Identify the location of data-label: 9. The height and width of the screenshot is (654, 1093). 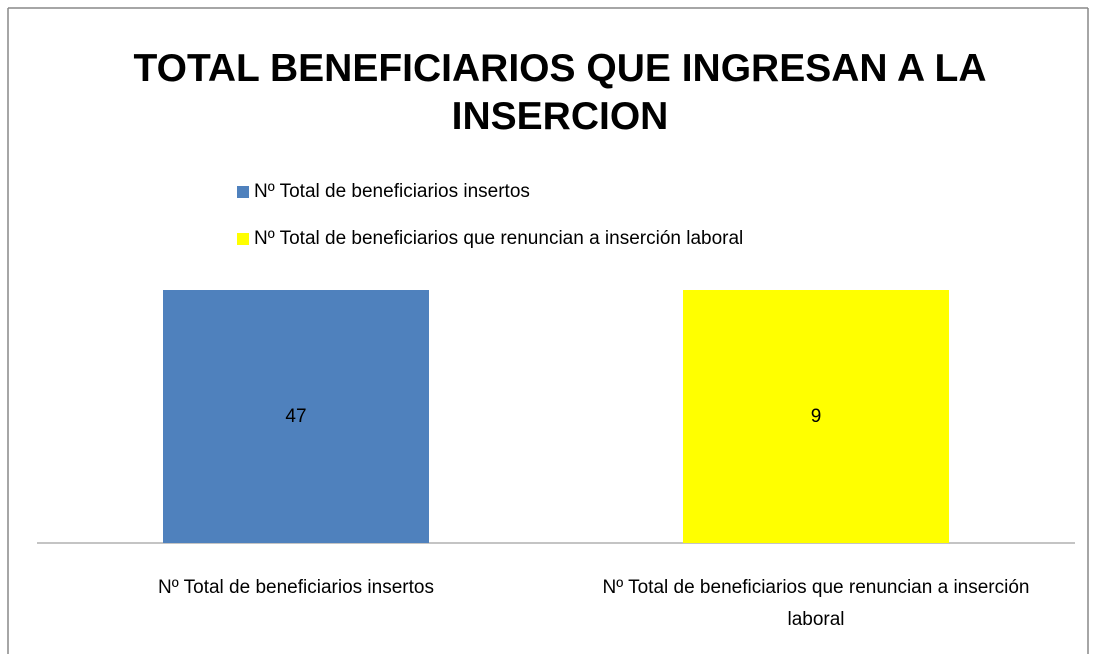
(816, 416).